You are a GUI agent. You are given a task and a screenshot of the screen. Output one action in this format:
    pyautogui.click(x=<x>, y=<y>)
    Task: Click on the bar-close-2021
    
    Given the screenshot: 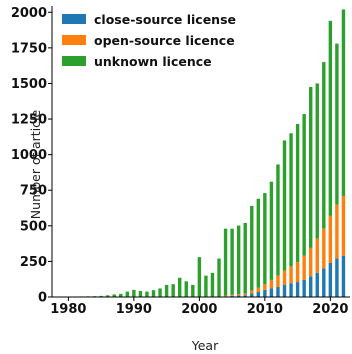 What is the action you would take?
    pyautogui.click(x=337, y=277)
    